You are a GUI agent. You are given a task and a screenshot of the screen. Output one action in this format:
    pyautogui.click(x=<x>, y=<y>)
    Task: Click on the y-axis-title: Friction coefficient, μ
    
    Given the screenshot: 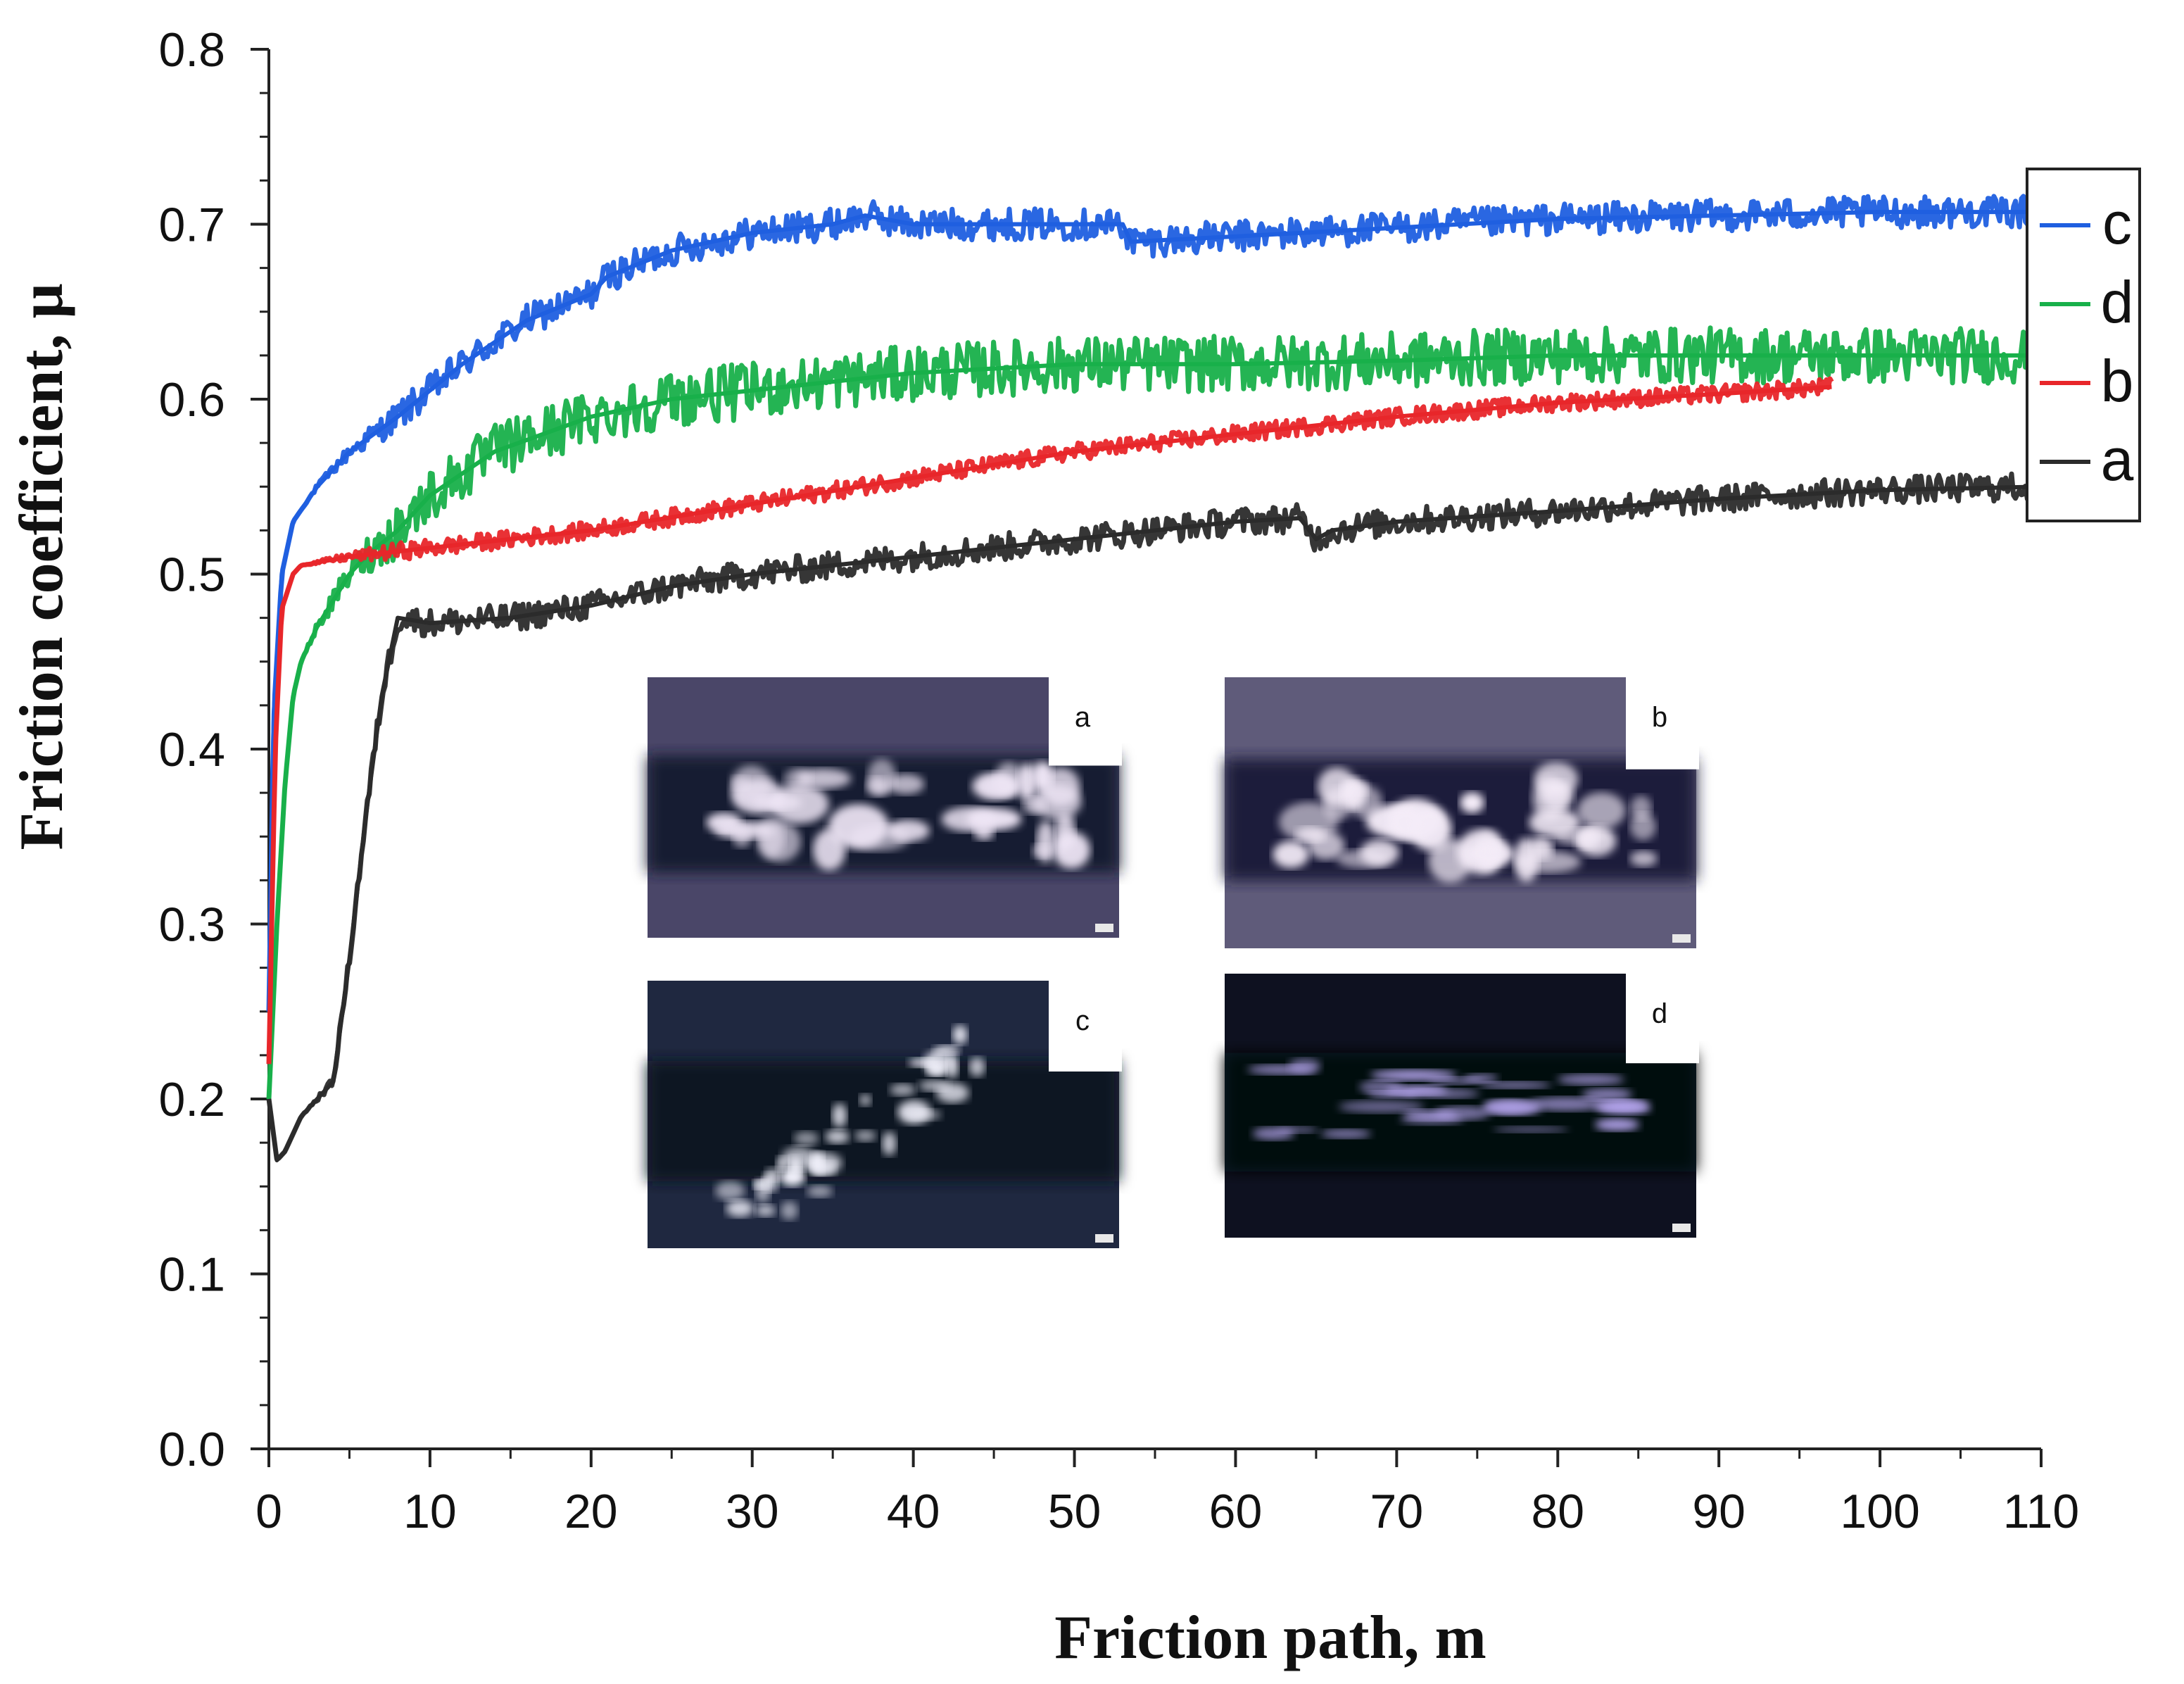 What is the action you would take?
    pyautogui.click(x=42, y=567)
    